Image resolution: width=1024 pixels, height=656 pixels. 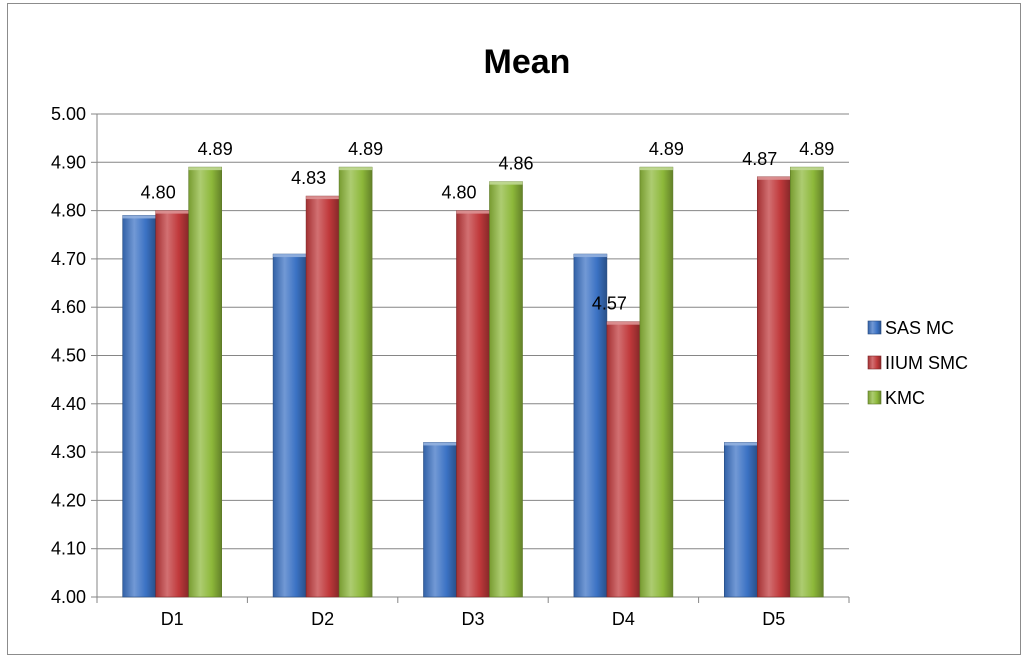 What do you see at coordinates (68, 356) in the screenshot?
I see `y-tick-label: 4.50` at bounding box center [68, 356].